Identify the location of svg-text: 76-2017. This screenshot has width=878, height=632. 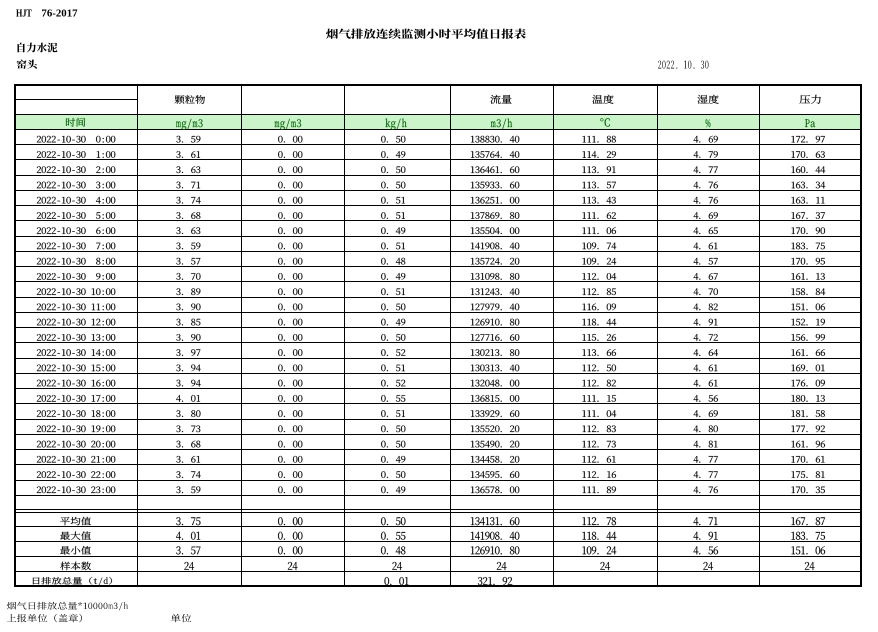
(59, 13).